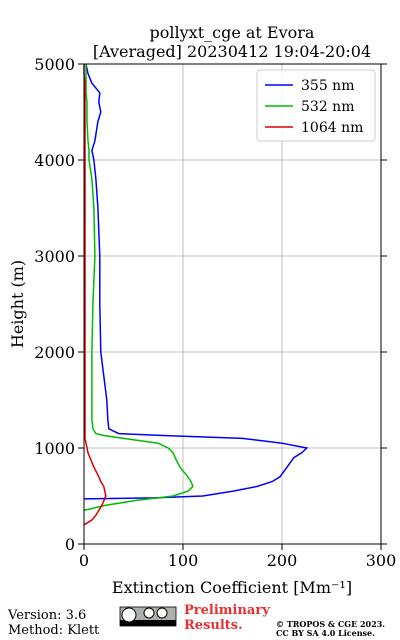 The image size is (400, 640). Describe the element at coordinates (183, 560) in the screenshot. I see `x-tick-label: 100` at that location.